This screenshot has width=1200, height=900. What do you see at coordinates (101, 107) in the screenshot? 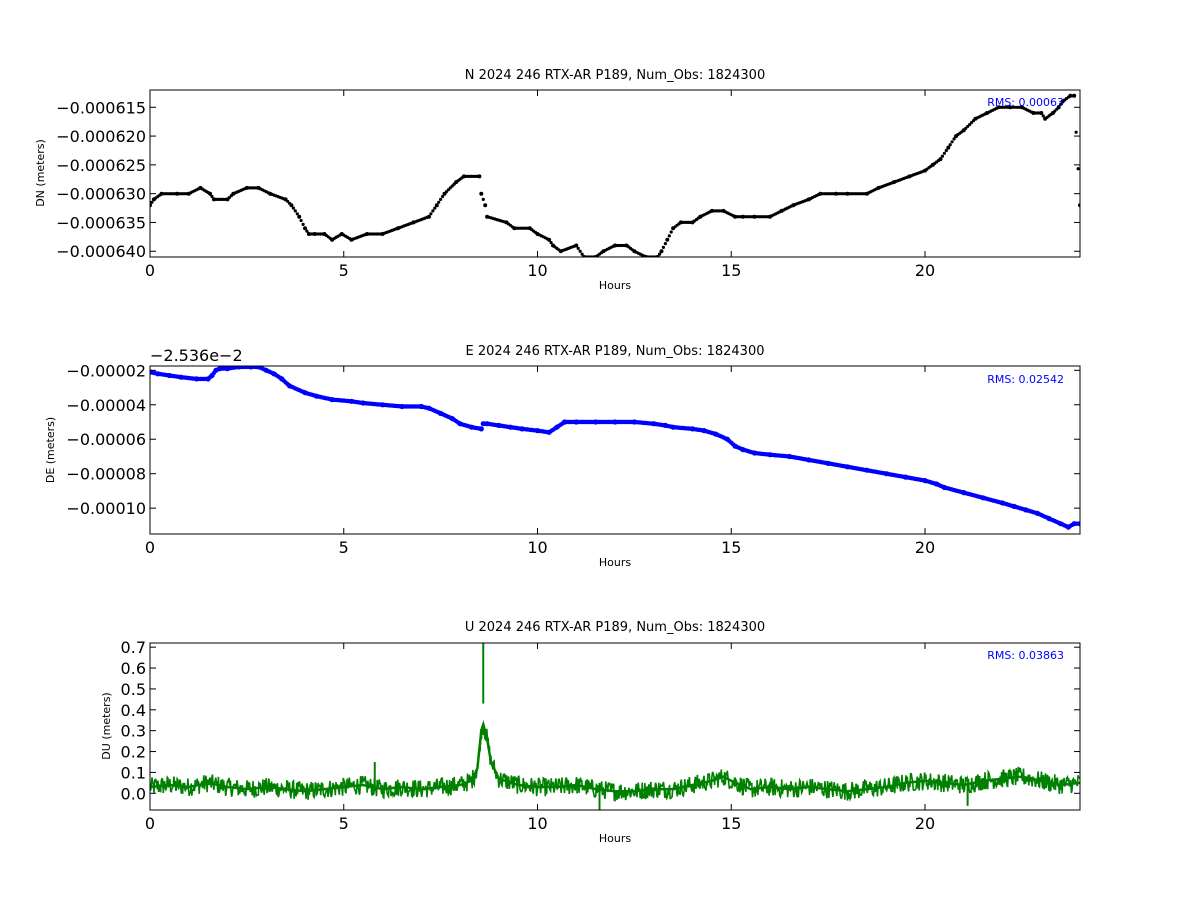
I see `y-tick-label: −0.000615` at bounding box center [101, 107].